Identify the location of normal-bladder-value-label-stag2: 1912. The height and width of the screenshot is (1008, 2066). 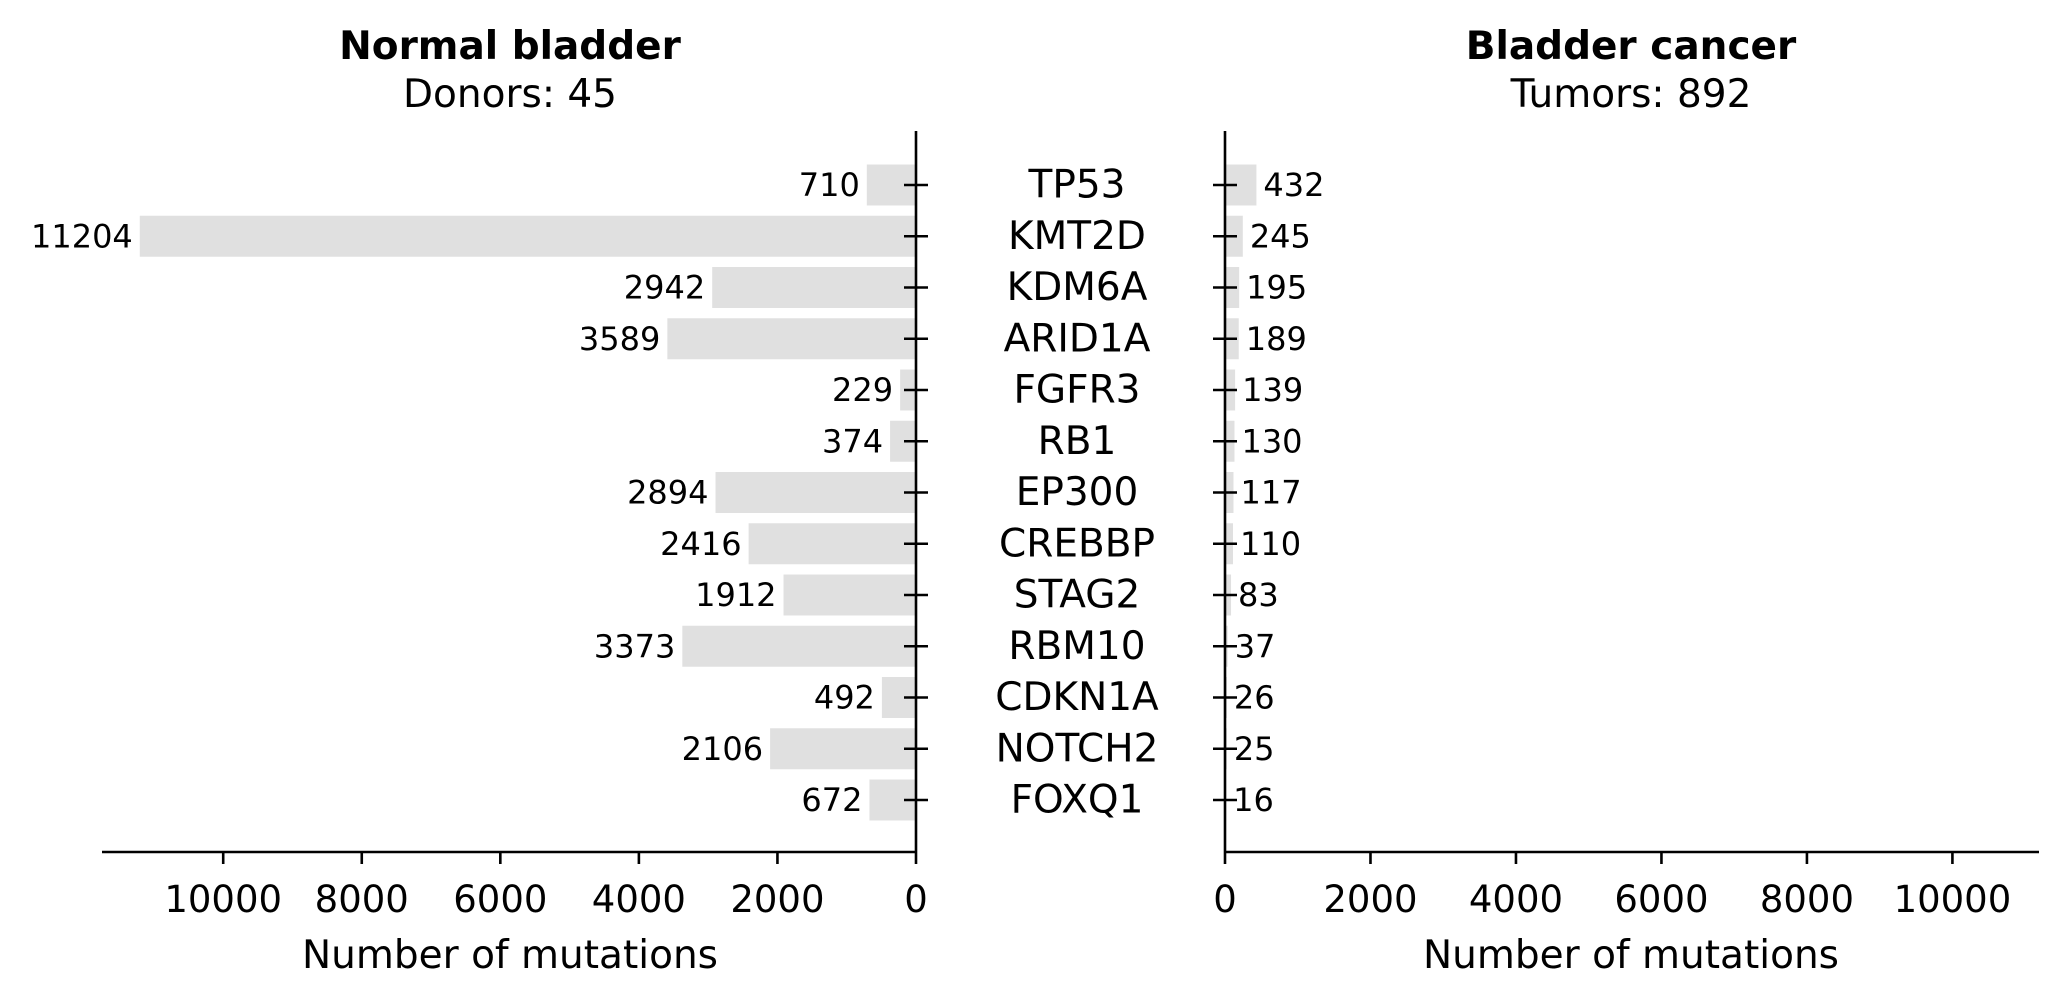
(735, 595).